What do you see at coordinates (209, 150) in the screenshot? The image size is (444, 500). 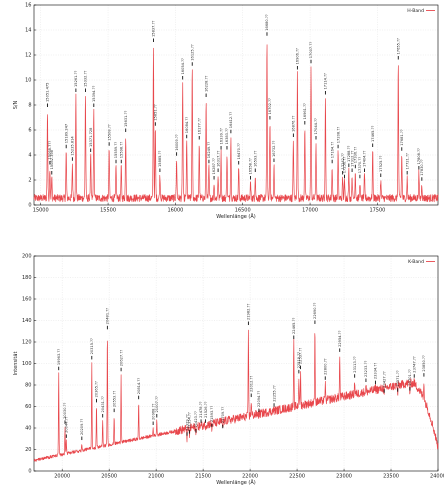 I see `h-peak-label: 16249.??` at bounding box center [209, 150].